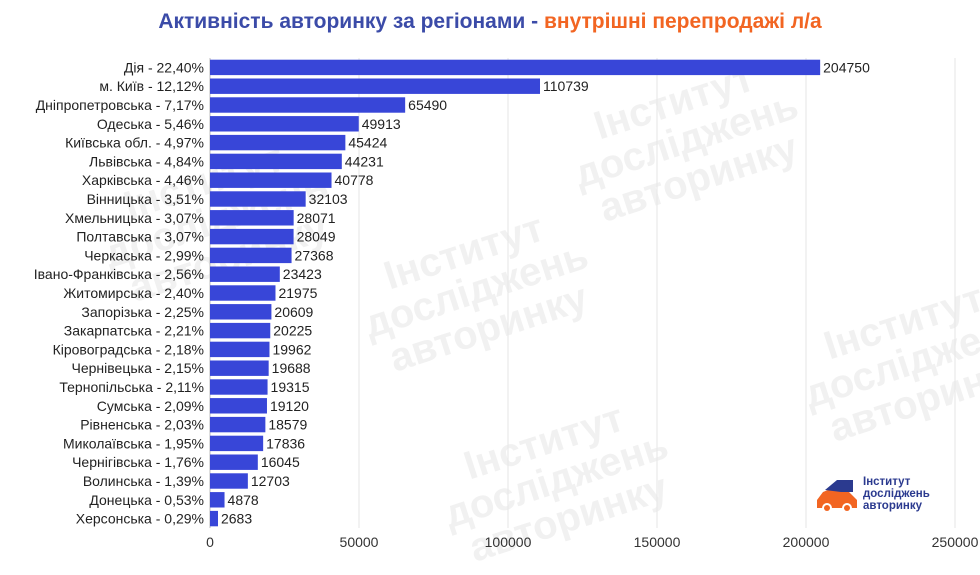  Describe the element at coordinates (289, 406) in the screenshot. I see `data-label: 19120` at that location.